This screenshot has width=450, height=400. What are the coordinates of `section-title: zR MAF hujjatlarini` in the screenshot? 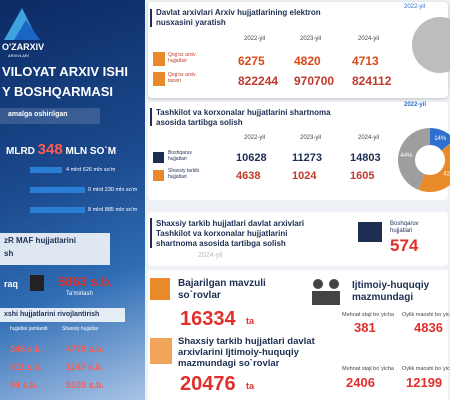 It's located at (40, 240).